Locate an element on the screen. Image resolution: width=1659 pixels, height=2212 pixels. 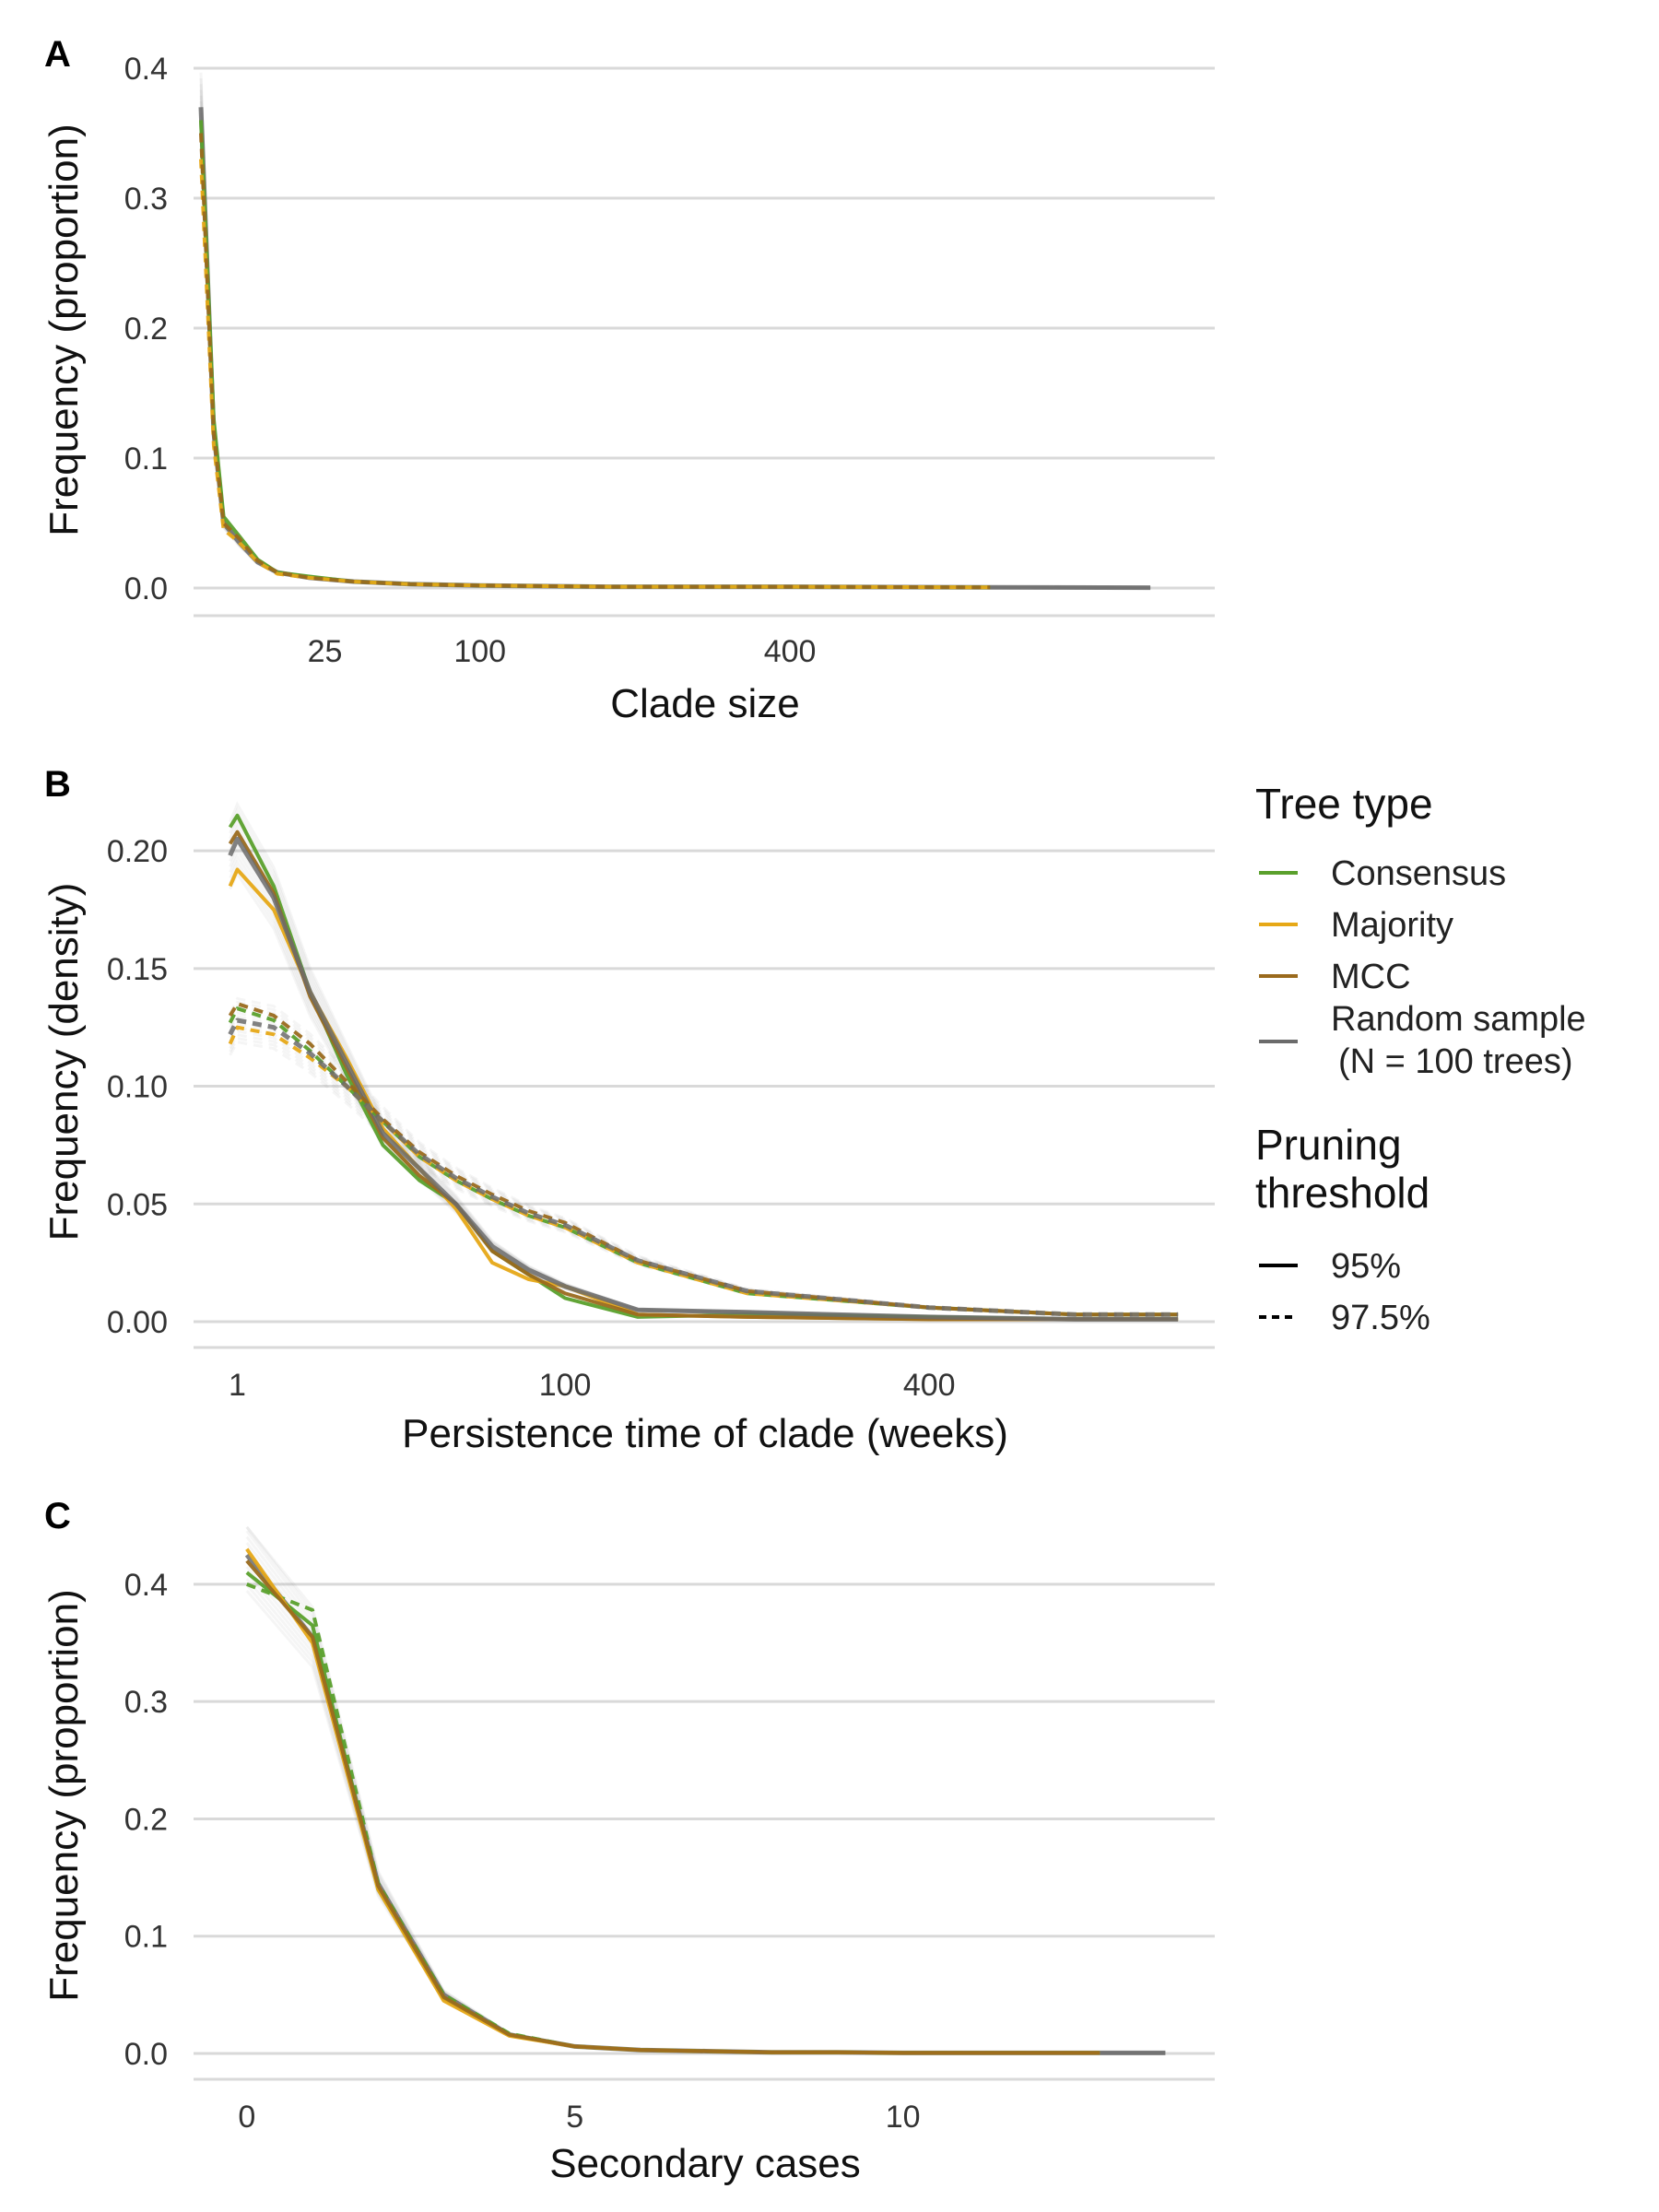
panel-c-y-title: Frequency (proportion) is located at coordinates (64, 1795).